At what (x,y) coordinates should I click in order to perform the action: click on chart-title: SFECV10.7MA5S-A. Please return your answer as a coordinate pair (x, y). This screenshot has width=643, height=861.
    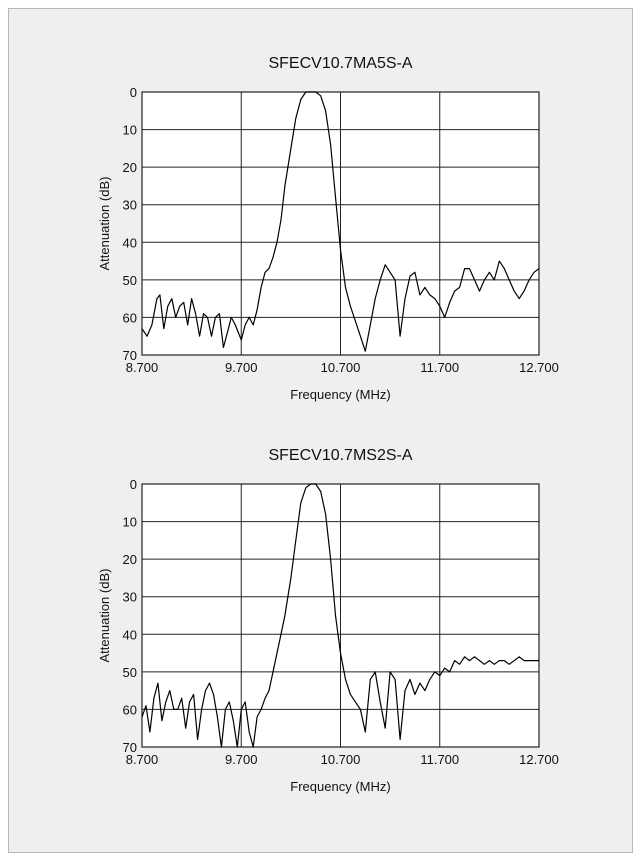
    Looking at the image, I should click on (340, 63).